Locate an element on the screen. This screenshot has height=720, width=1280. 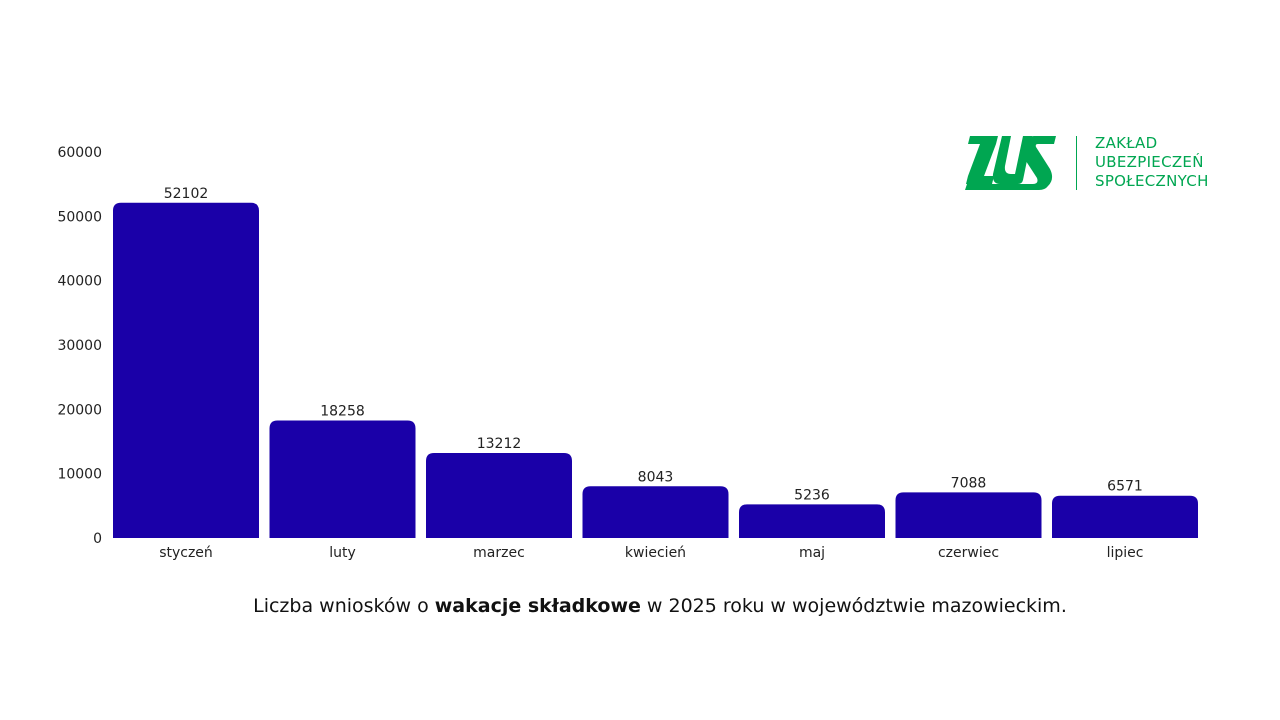
x-tick-label: marzec is located at coordinates (499, 553).